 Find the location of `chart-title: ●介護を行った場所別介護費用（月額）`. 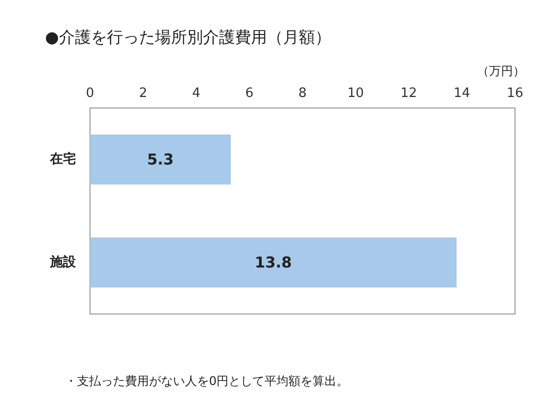

chart-title: ●介護を行った場所別介護費用（月額） is located at coordinates (188, 37).